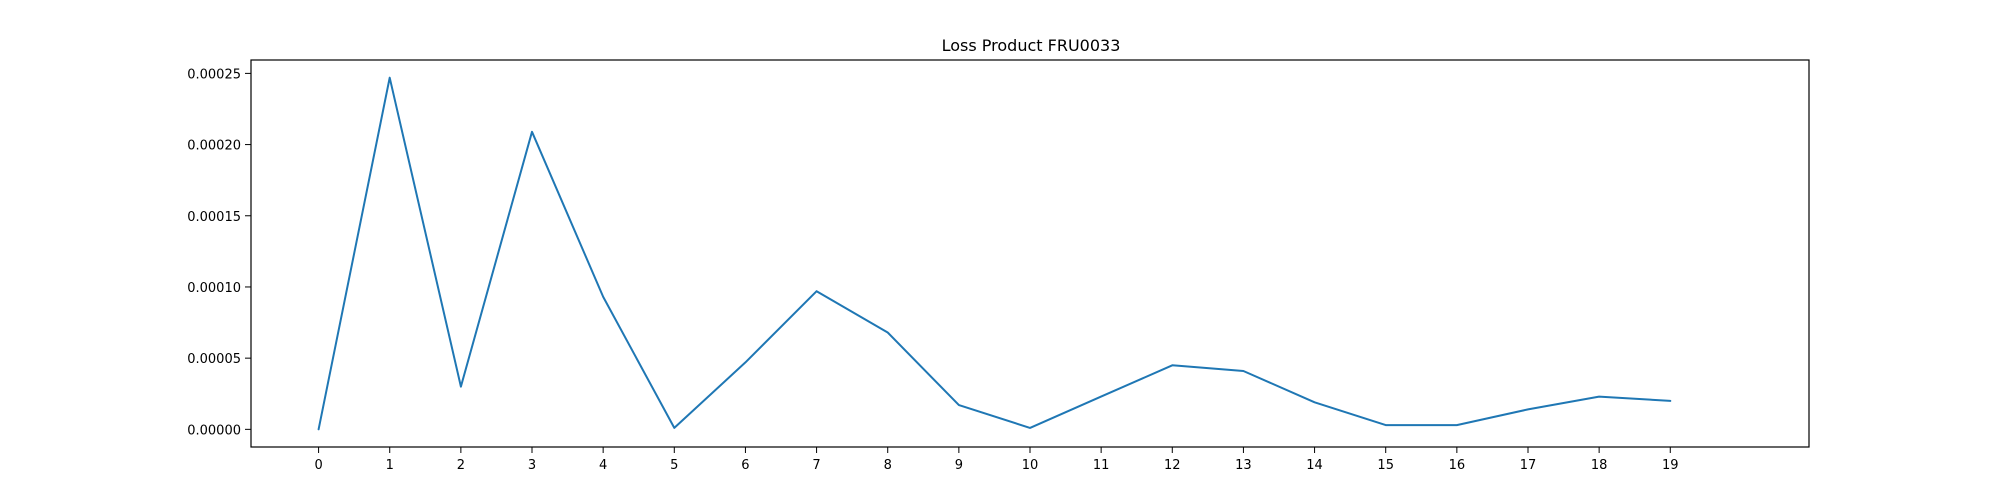  What do you see at coordinates (1599, 465) in the screenshot?
I see `x-tick-label: 18` at bounding box center [1599, 465].